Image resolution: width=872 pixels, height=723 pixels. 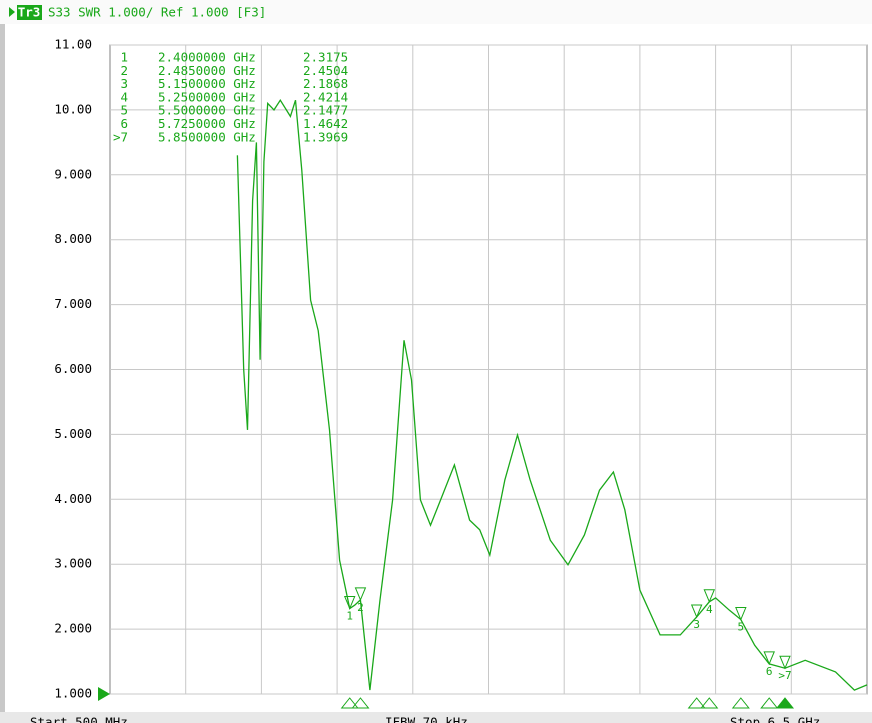 I want to click on marker-row-freq: 2.4000000 GHz, so click(x=207, y=57).